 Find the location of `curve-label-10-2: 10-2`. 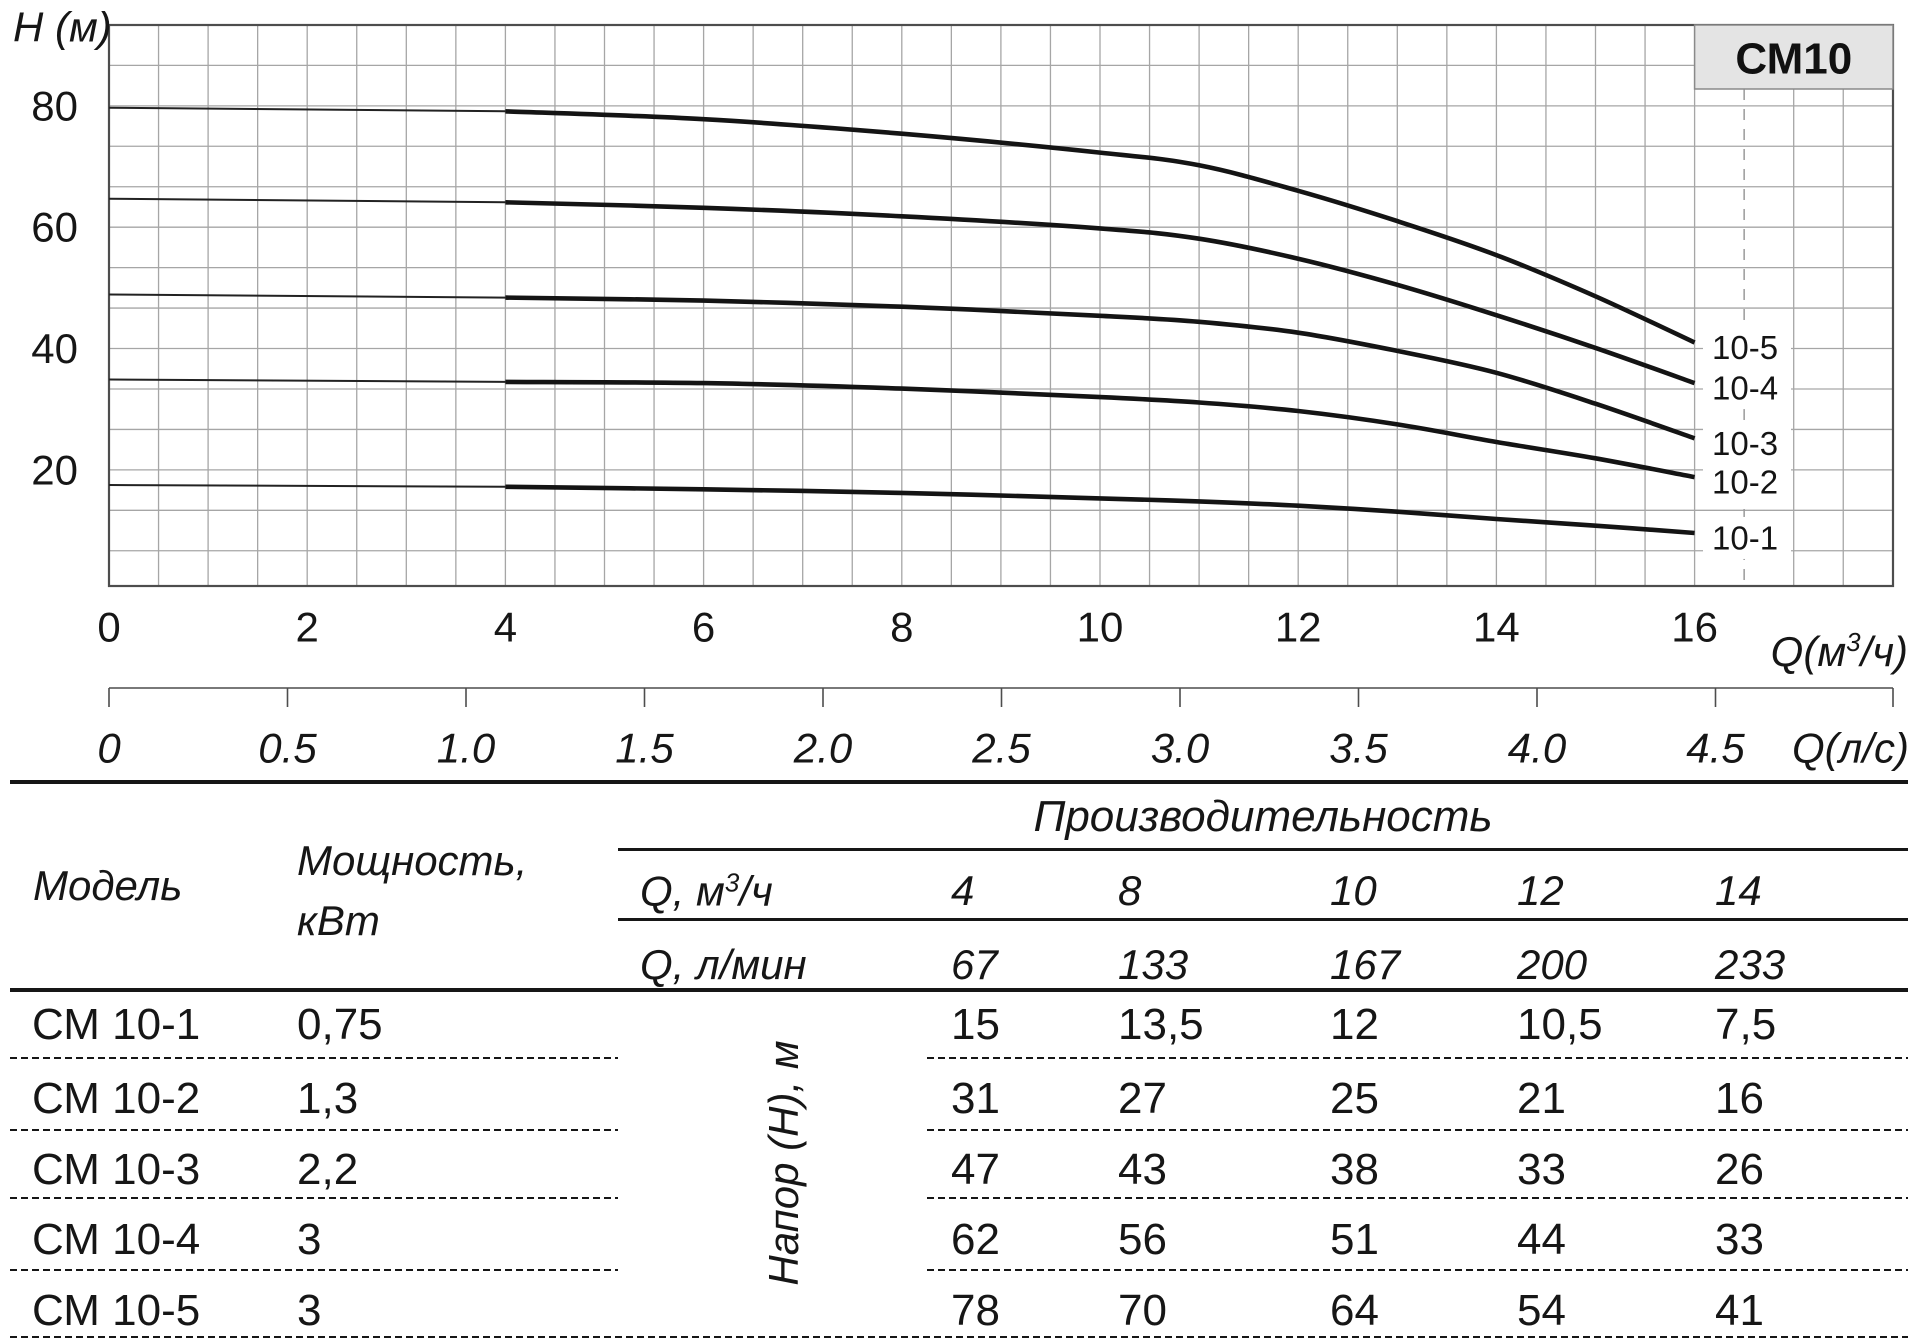

curve-label-10-2: 10-2 is located at coordinates (1745, 482).